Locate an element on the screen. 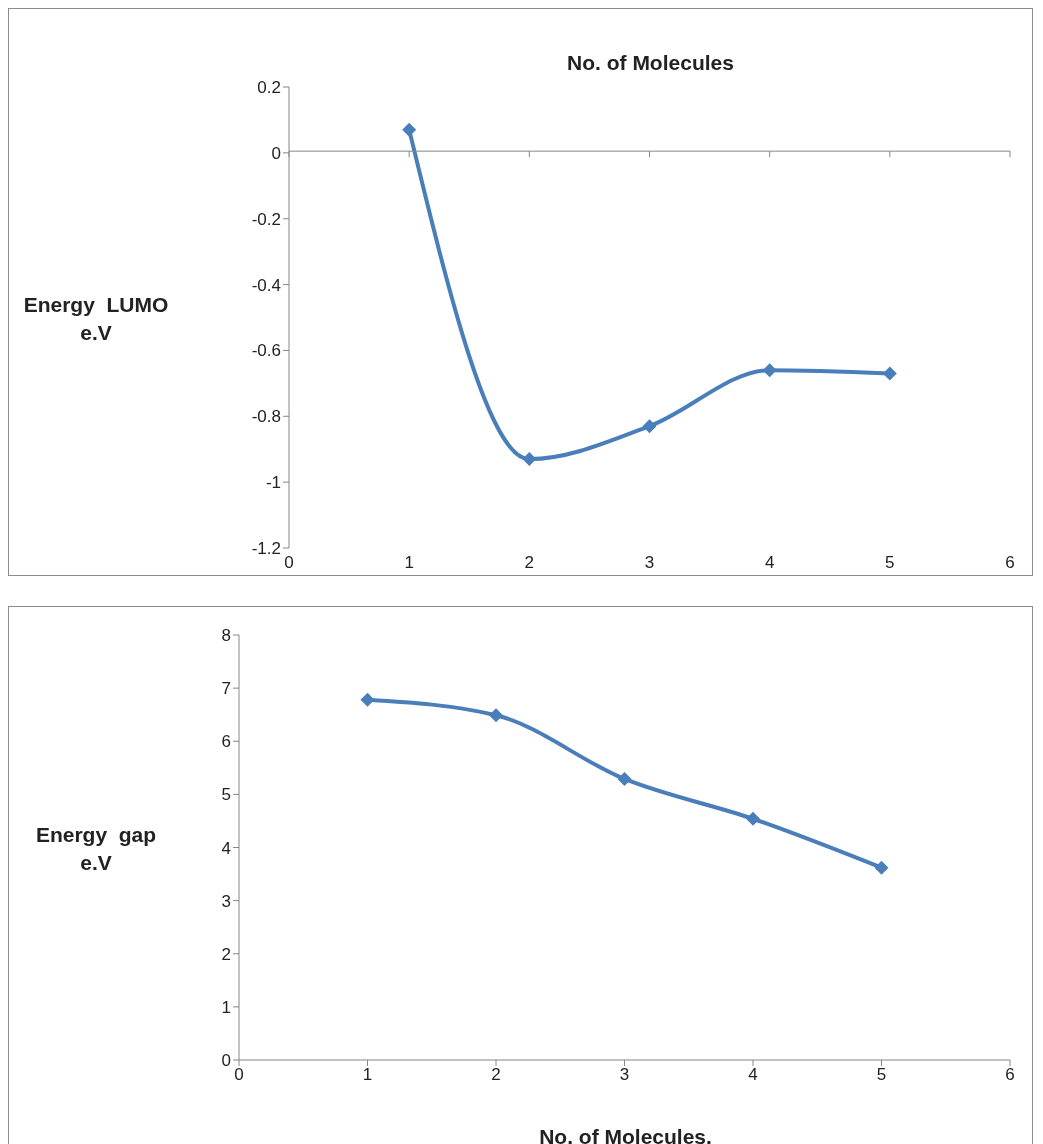 The image size is (1043, 1144). y-tick-label: 0.2 is located at coordinates (269, 88).